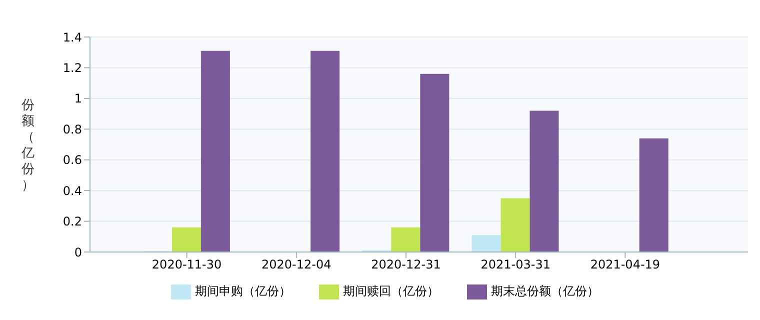 Image resolution: width=760 pixels, height=320 pixels. What do you see at coordinates (297, 265) in the screenshot?
I see `x-tick-label: 2020-12-04` at bounding box center [297, 265].